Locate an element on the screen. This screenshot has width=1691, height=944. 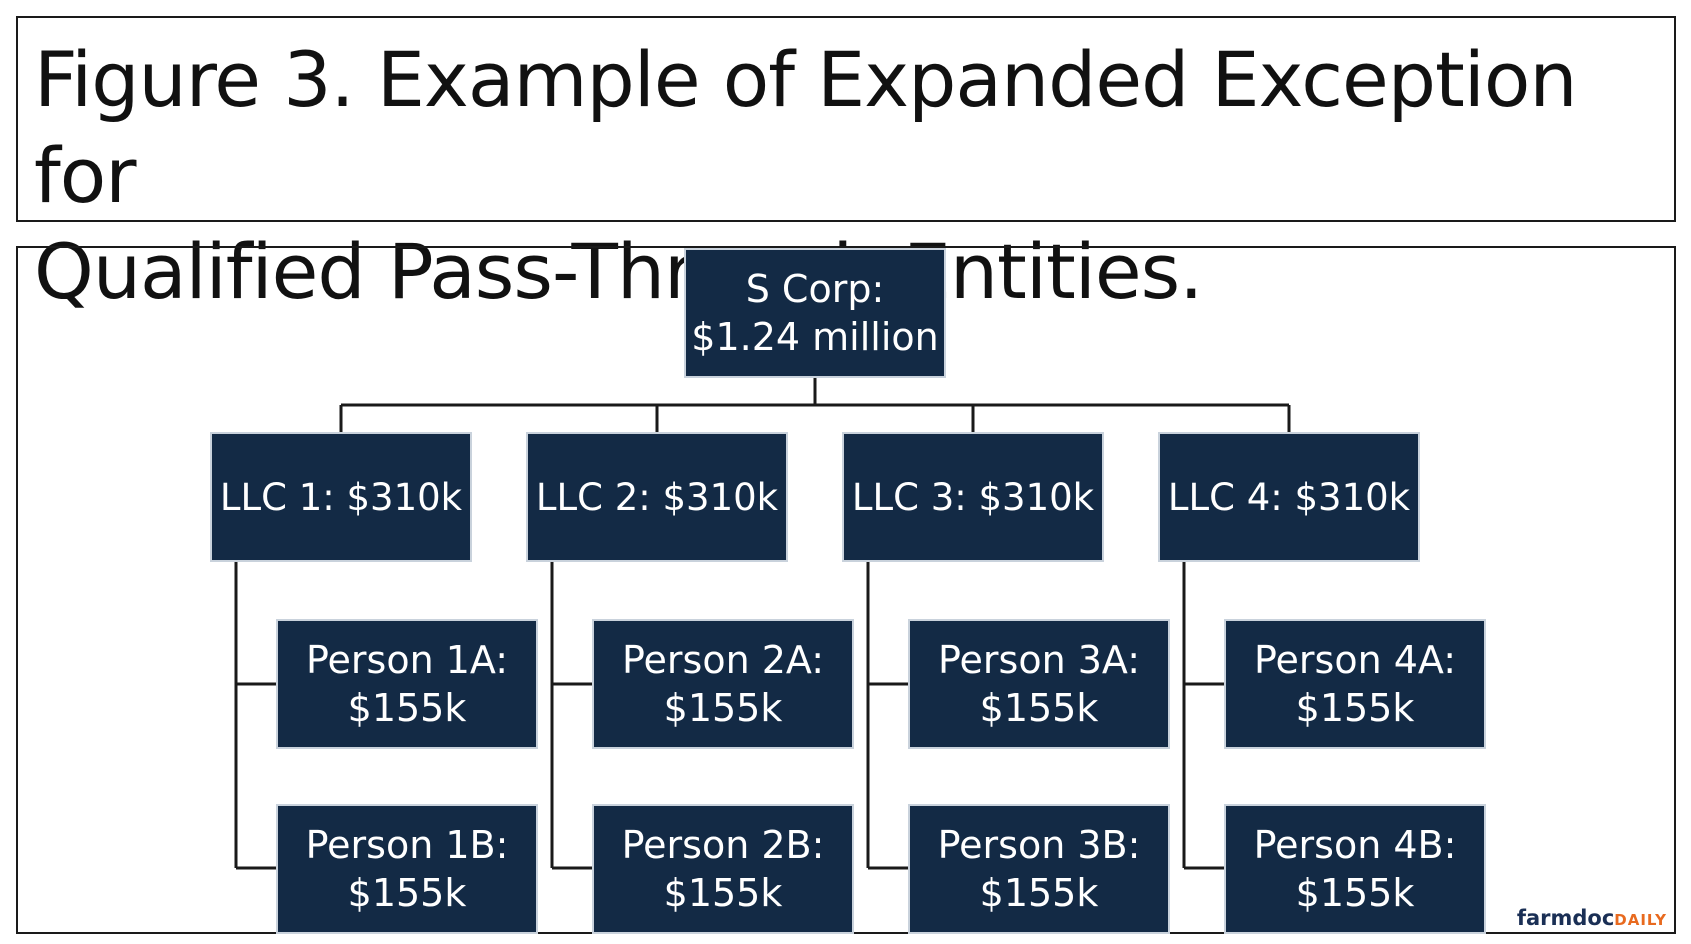
person-2b-node: Person 2B: $155k is located at coordinates (723, 869).